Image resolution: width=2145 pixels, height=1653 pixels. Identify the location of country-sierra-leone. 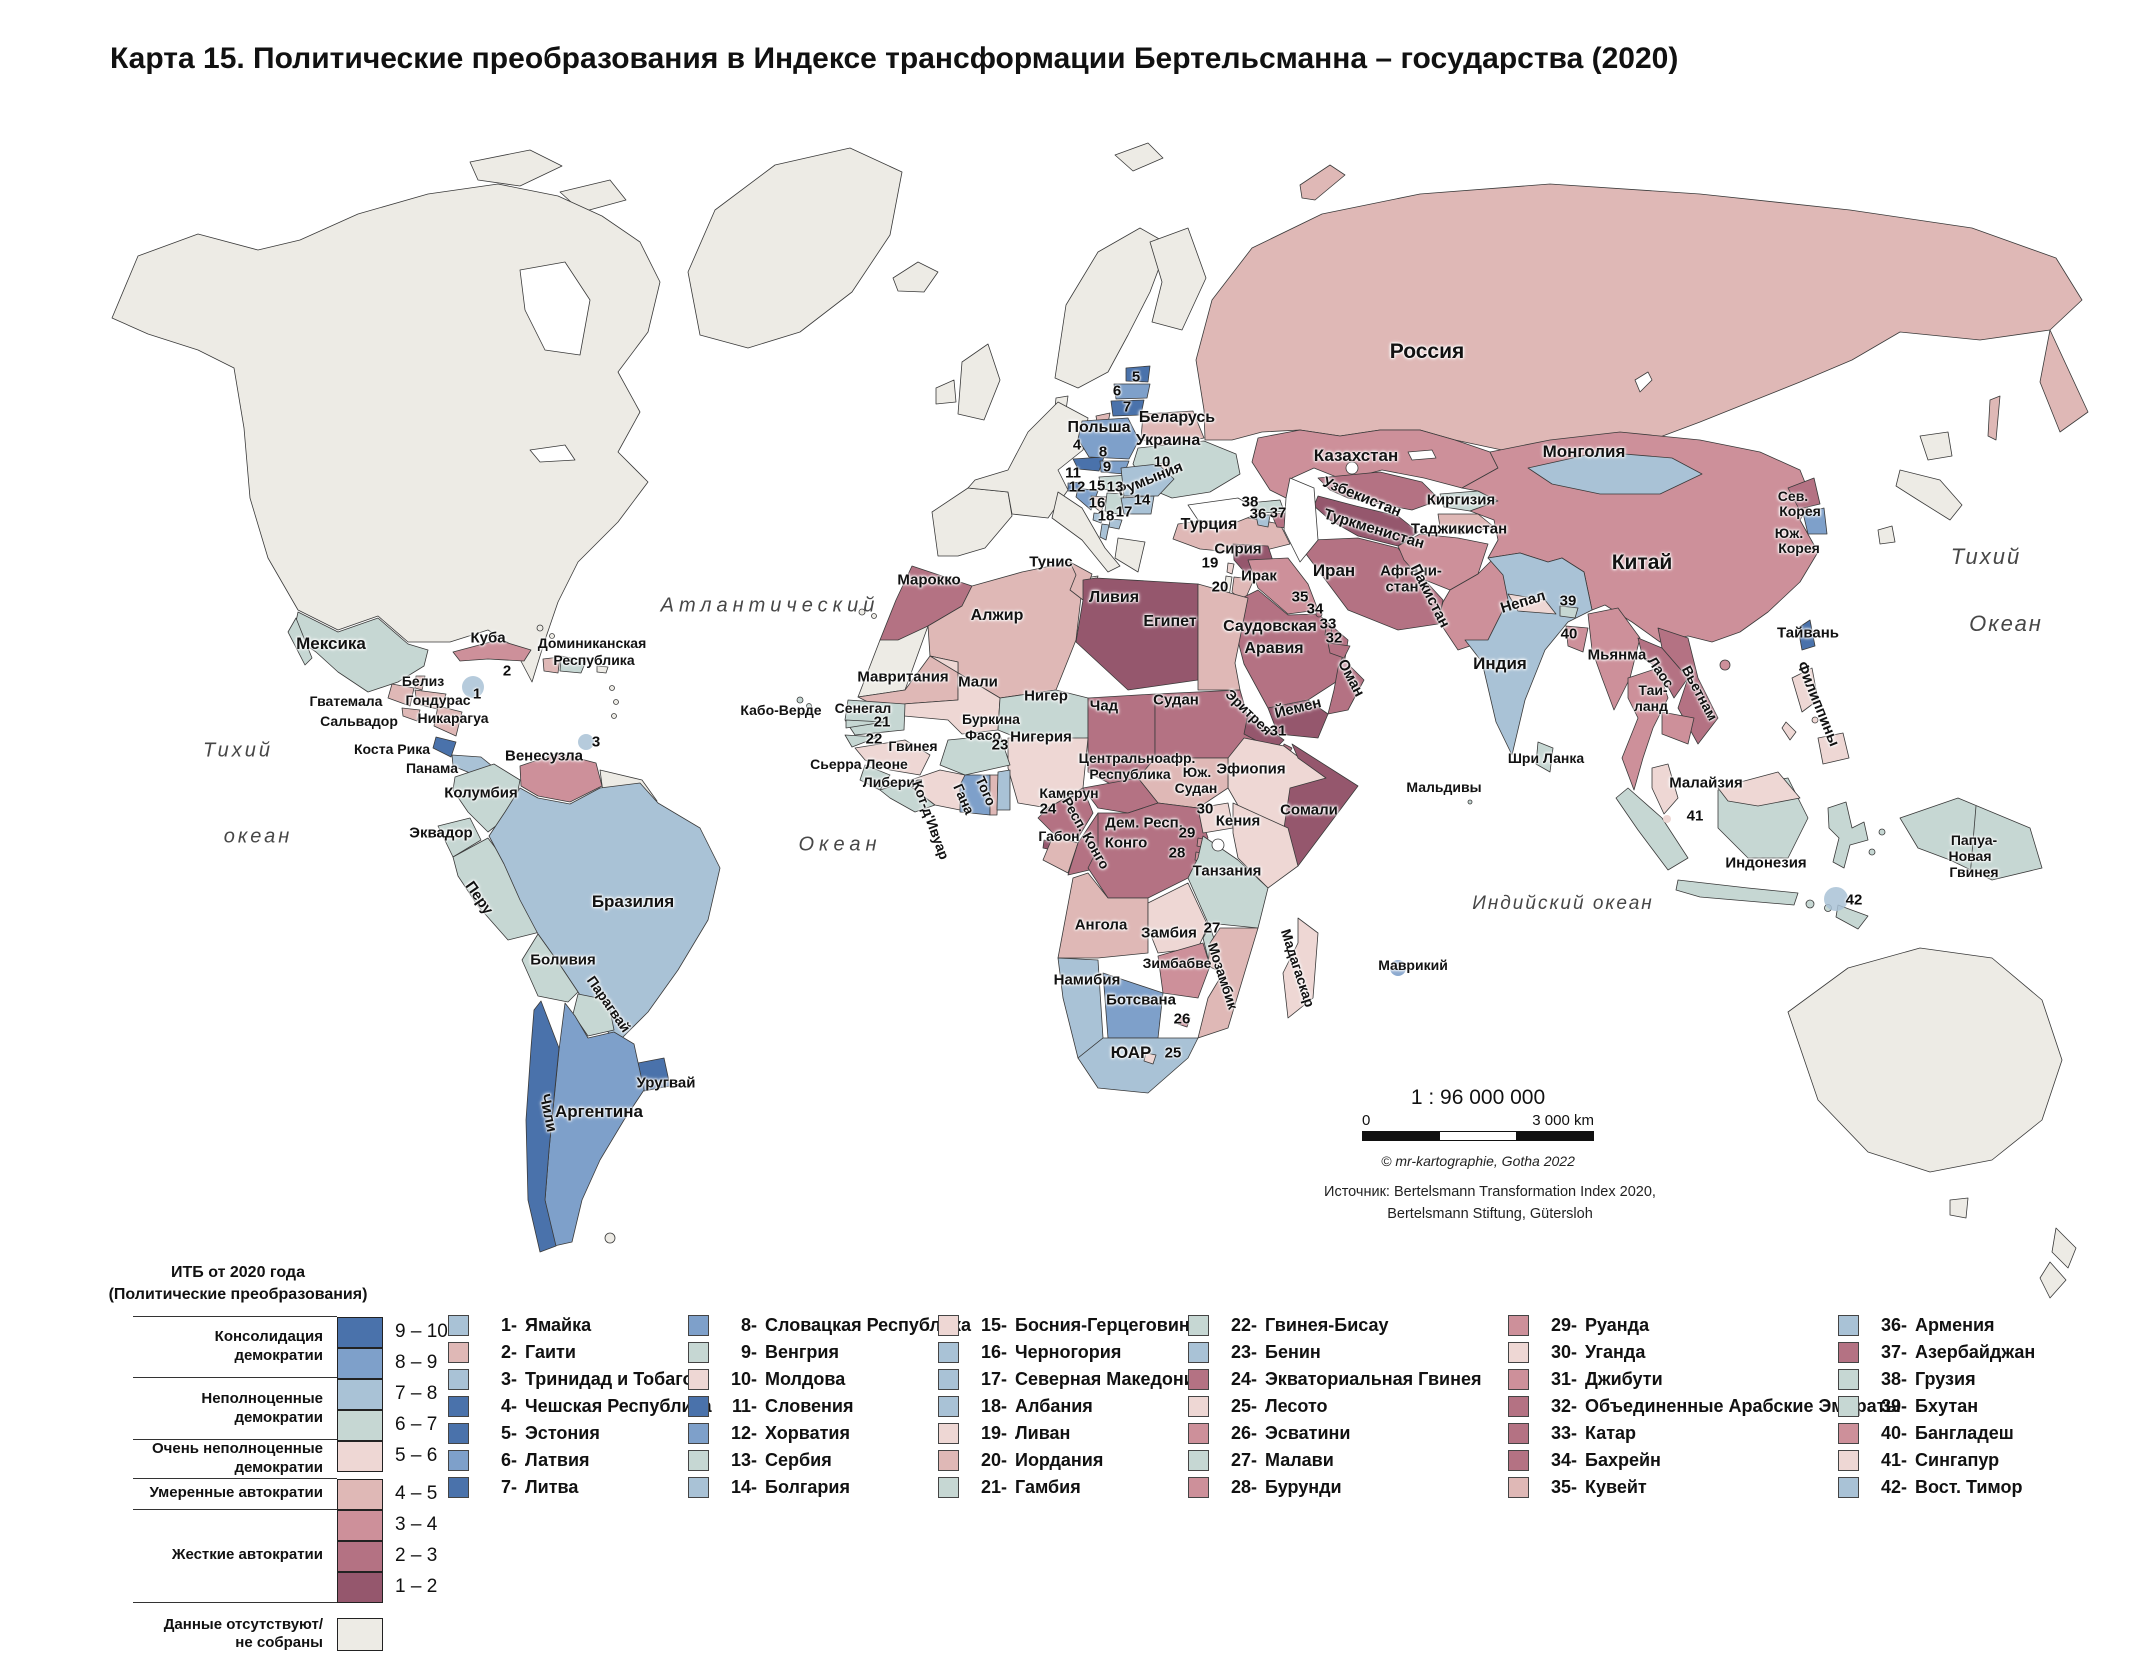
(875, 777).